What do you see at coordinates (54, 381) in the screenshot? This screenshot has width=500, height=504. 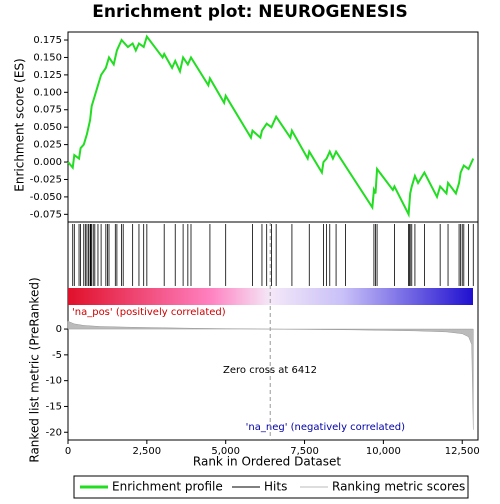 I see `y-tick-label: -10` at bounding box center [54, 381].